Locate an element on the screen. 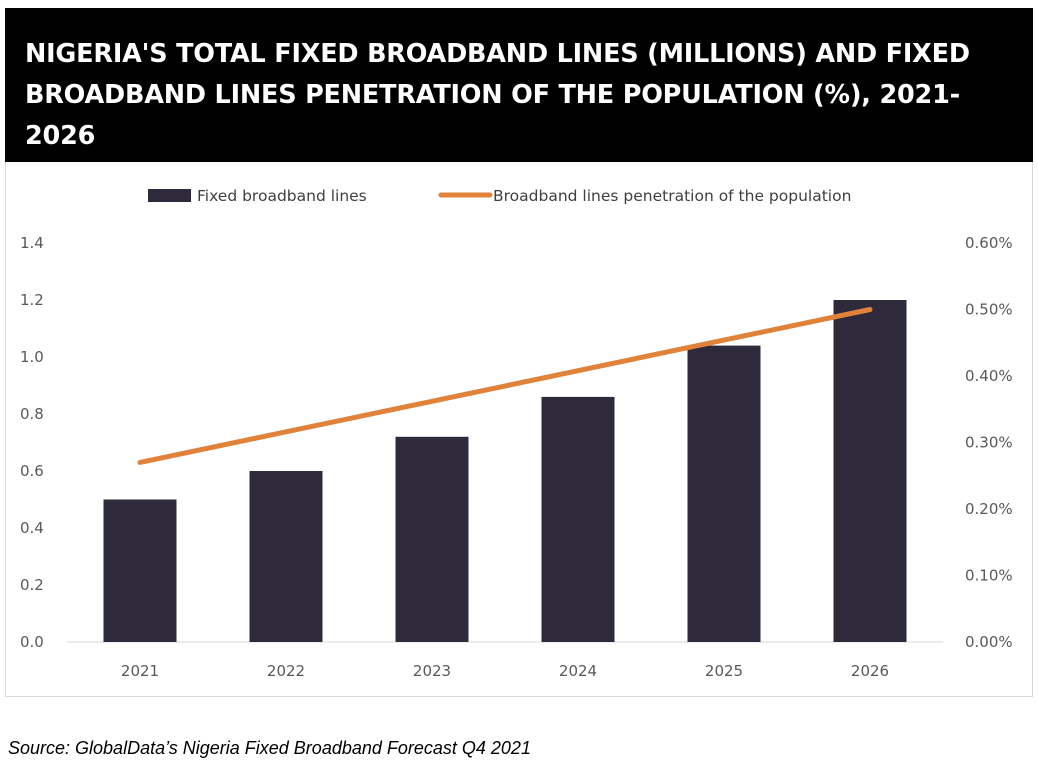 The height and width of the screenshot is (778, 1038). x-tick-label: 2025 is located at coordinates (724, 671).